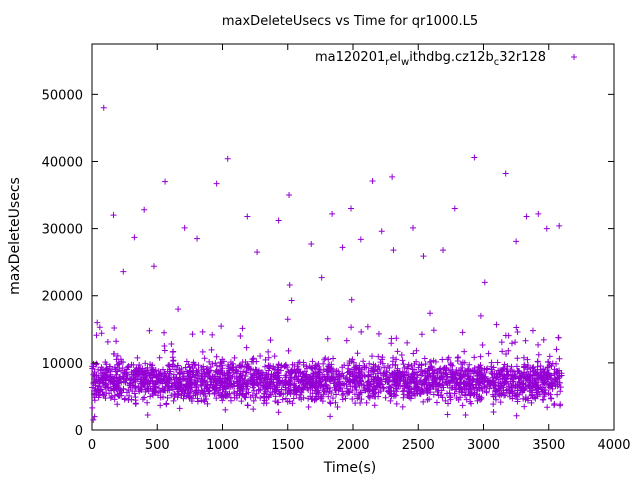  What do you see at coordinates (62, 297) in the screenshot?
I see `y-tick-label: 20000` at bounding box center [62, 297].